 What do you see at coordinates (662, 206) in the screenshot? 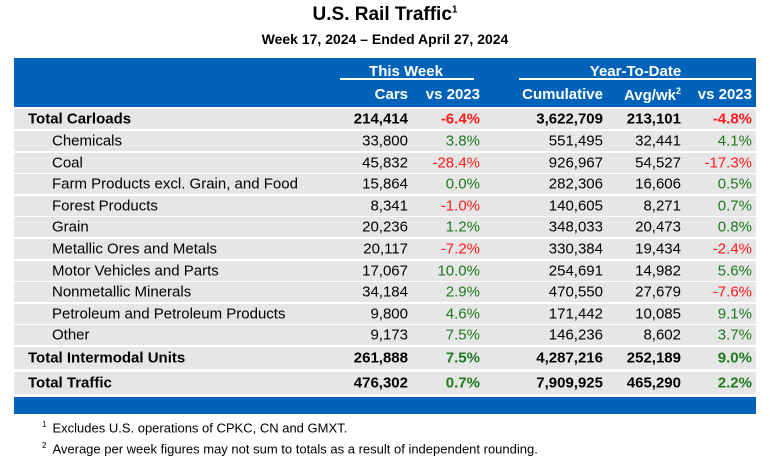
I see `avg-week-value: 8,271` at bounding box center [662, 206].